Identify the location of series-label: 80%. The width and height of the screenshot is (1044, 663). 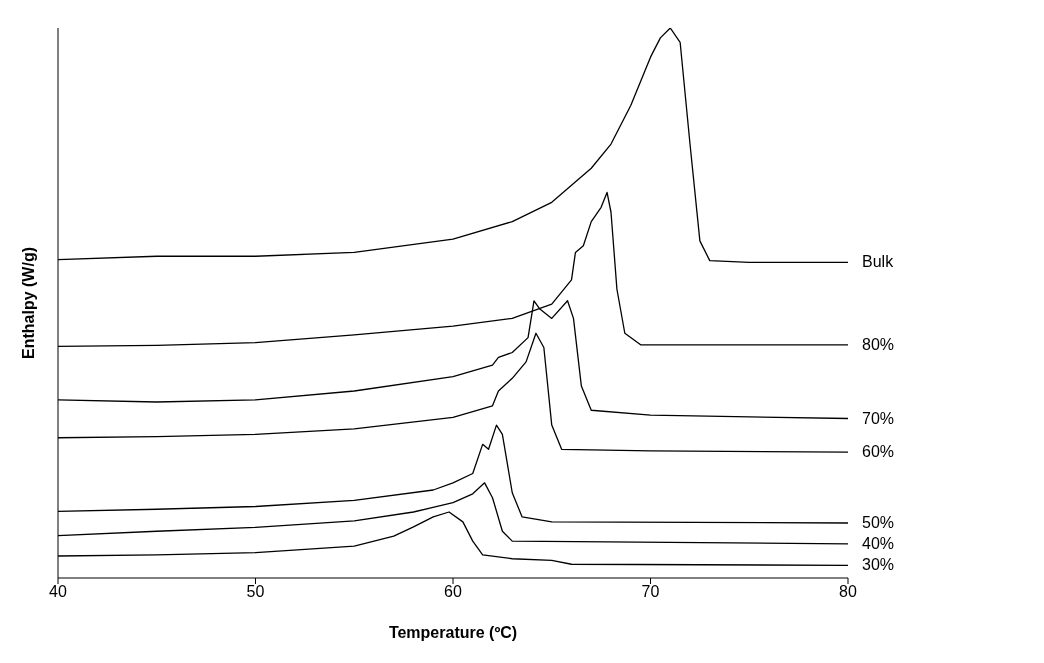
(878, 344).